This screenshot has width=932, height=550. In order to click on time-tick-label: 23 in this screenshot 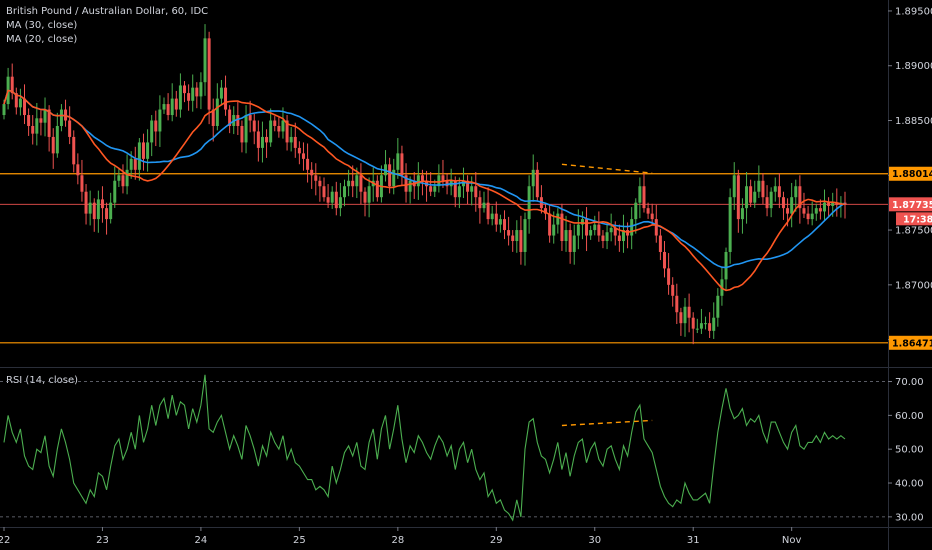, I will do `click(102, 540)`.